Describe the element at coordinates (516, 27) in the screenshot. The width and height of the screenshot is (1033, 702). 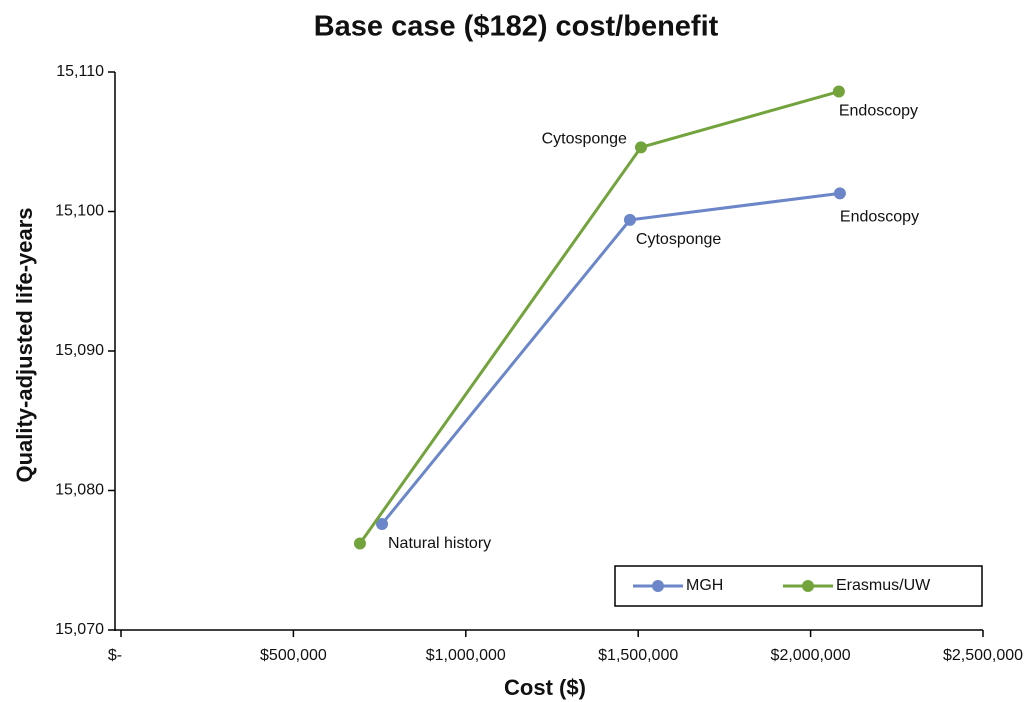
I see `chart-title: Base case ($182) cost/benefit` at that location.